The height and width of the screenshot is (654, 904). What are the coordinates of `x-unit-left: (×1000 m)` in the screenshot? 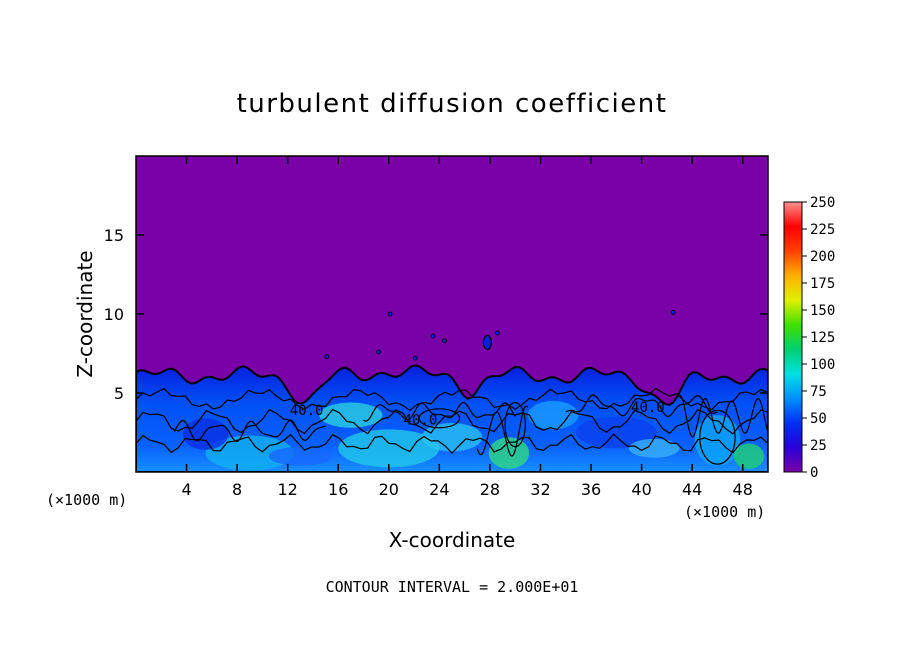 It's located at (86, 500).